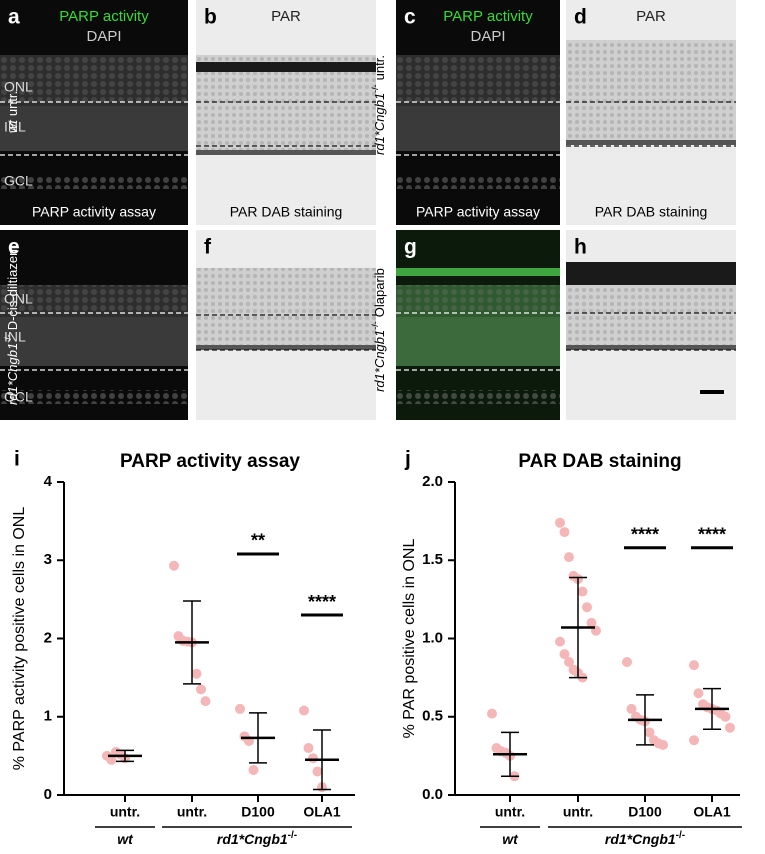  I want to click on panel-letter: i, so click(17, 459).